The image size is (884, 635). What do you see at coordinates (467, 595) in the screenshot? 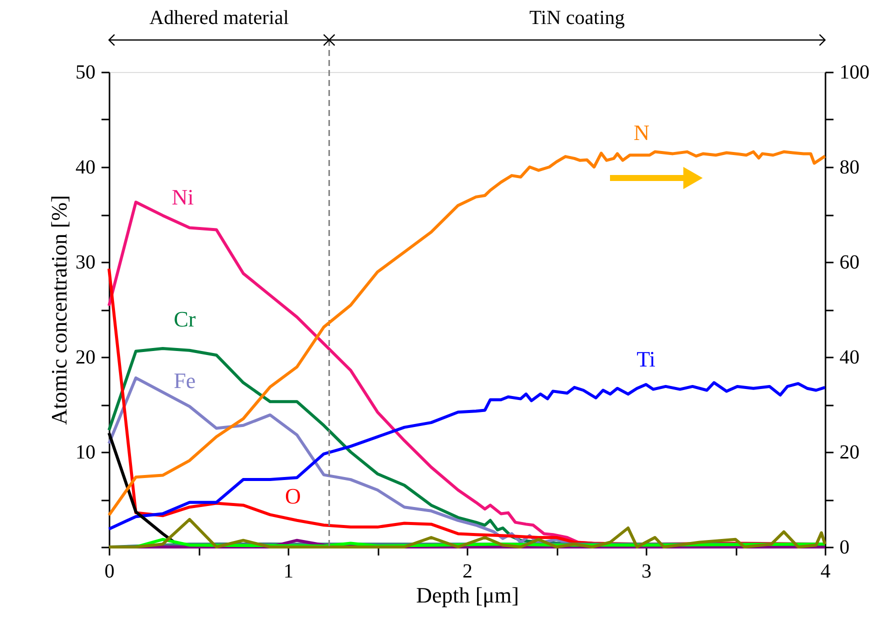
I see `x-axis-title: Depth [μm]` at bounding box center [467, 595].